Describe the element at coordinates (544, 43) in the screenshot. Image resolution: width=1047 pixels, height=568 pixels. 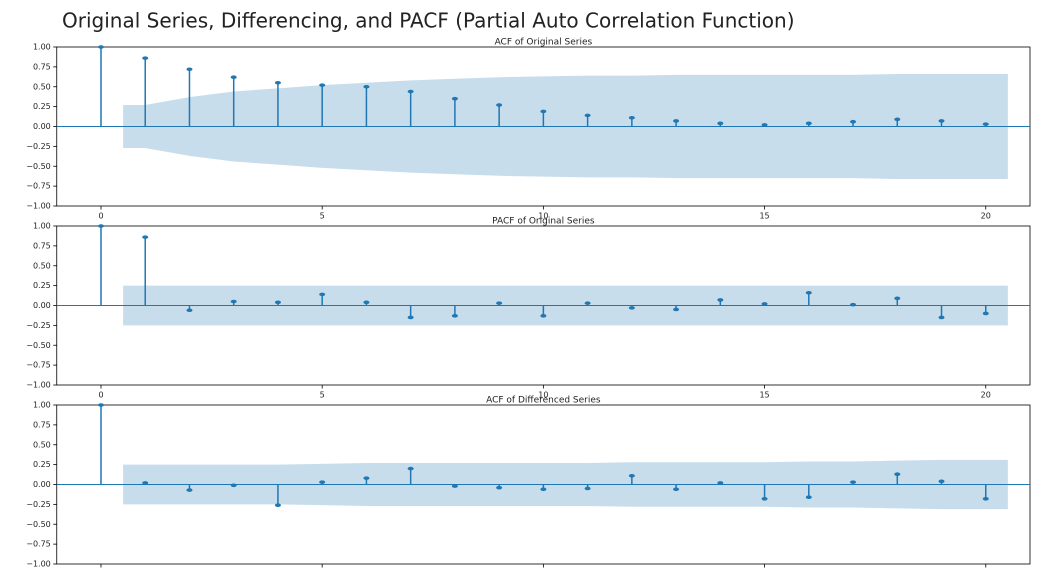
I see `plot-title: ACF of Original Series` at that location.